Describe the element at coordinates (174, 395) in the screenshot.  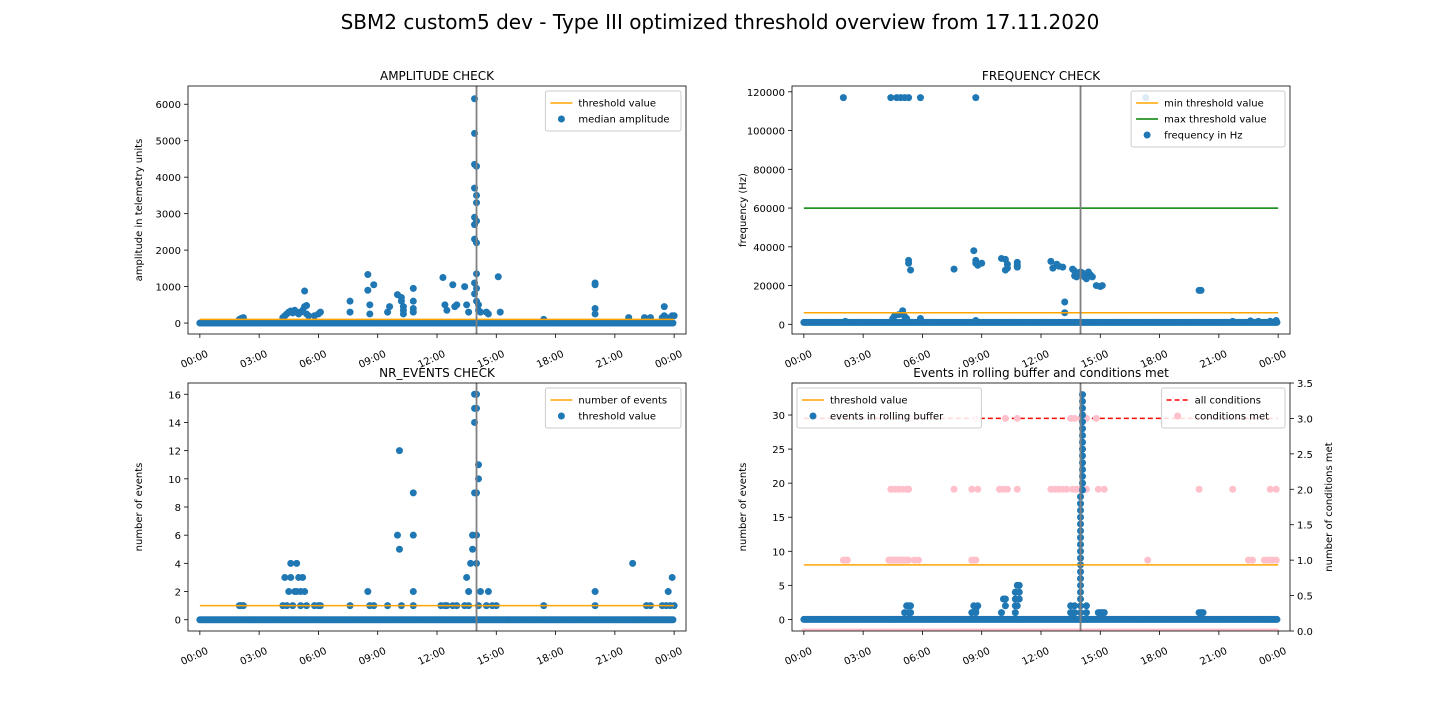
I see `y-tick-label: 16` at that location.